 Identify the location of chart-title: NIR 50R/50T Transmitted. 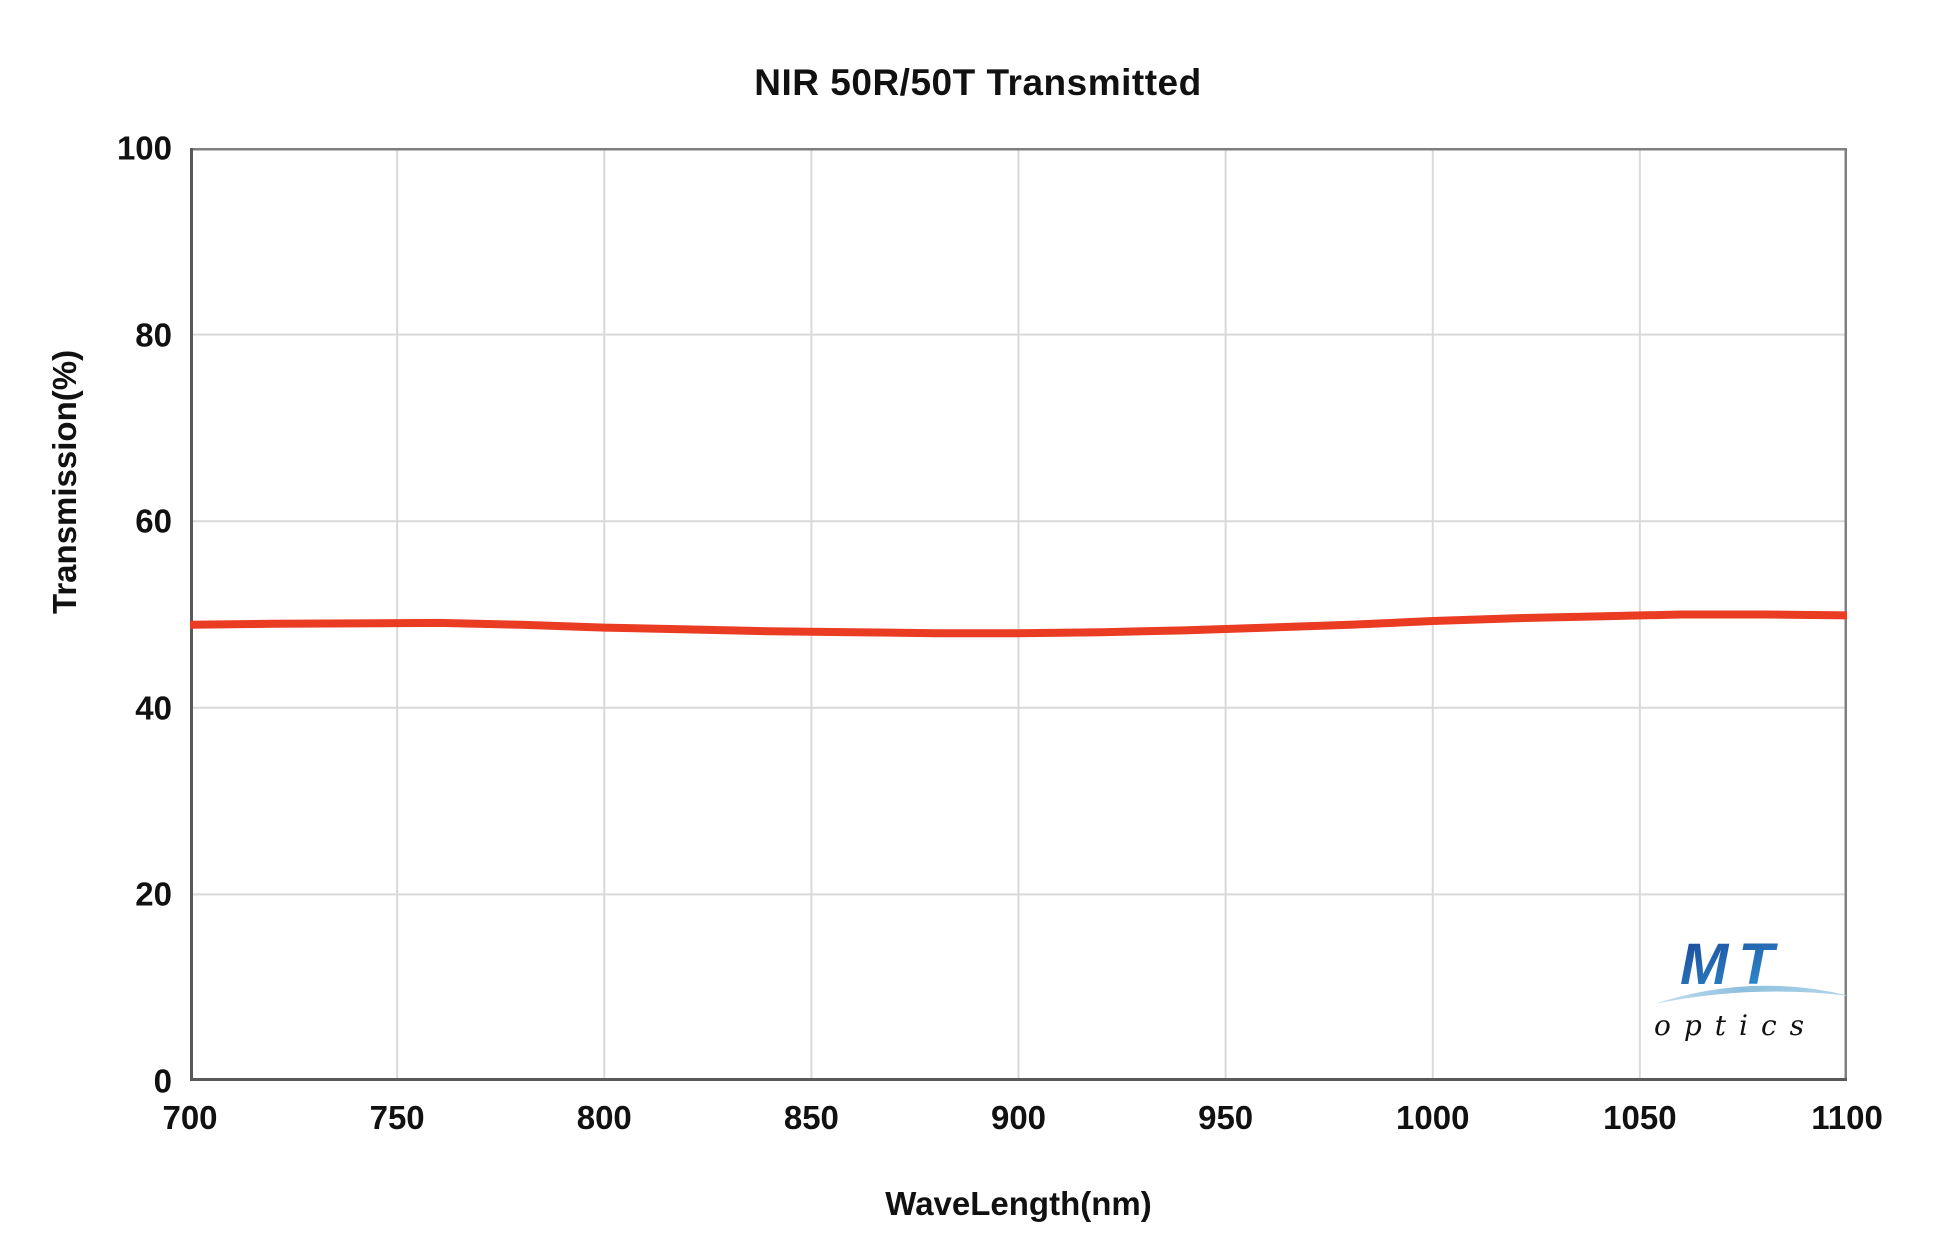
(978, 82).